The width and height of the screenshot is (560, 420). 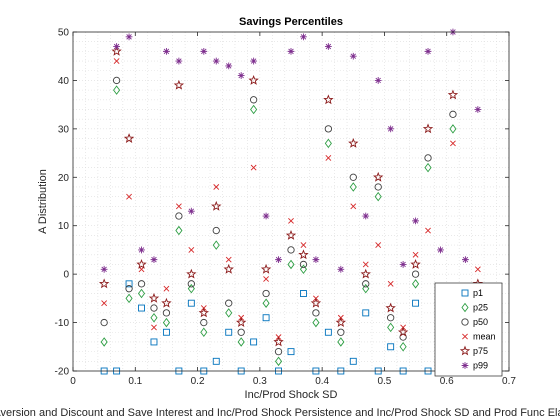 I want to click on x-tick-label: 0.2, so click(x=198, y=381).